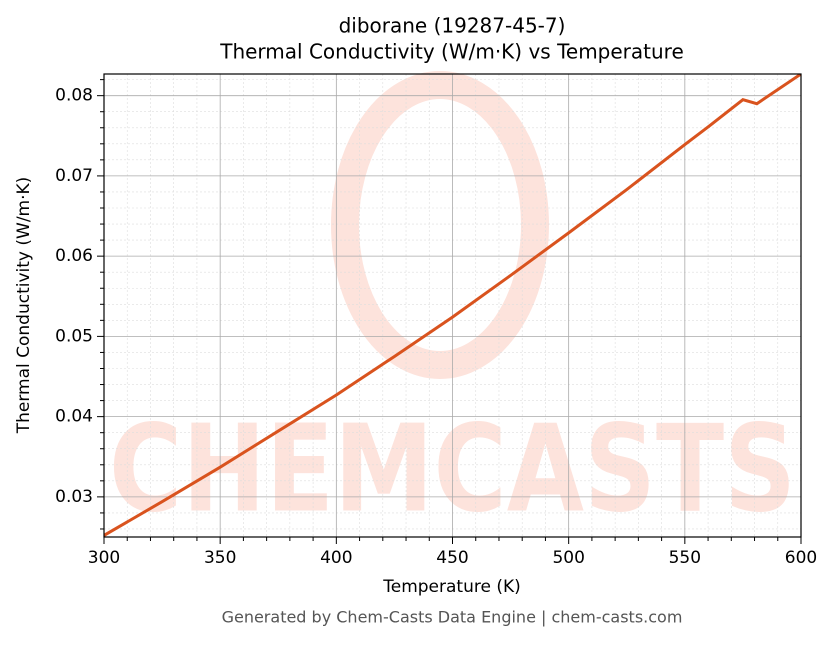  I want to click on y-axis-label: Thermal Conductivity (W/m·K), so click(24, 306).